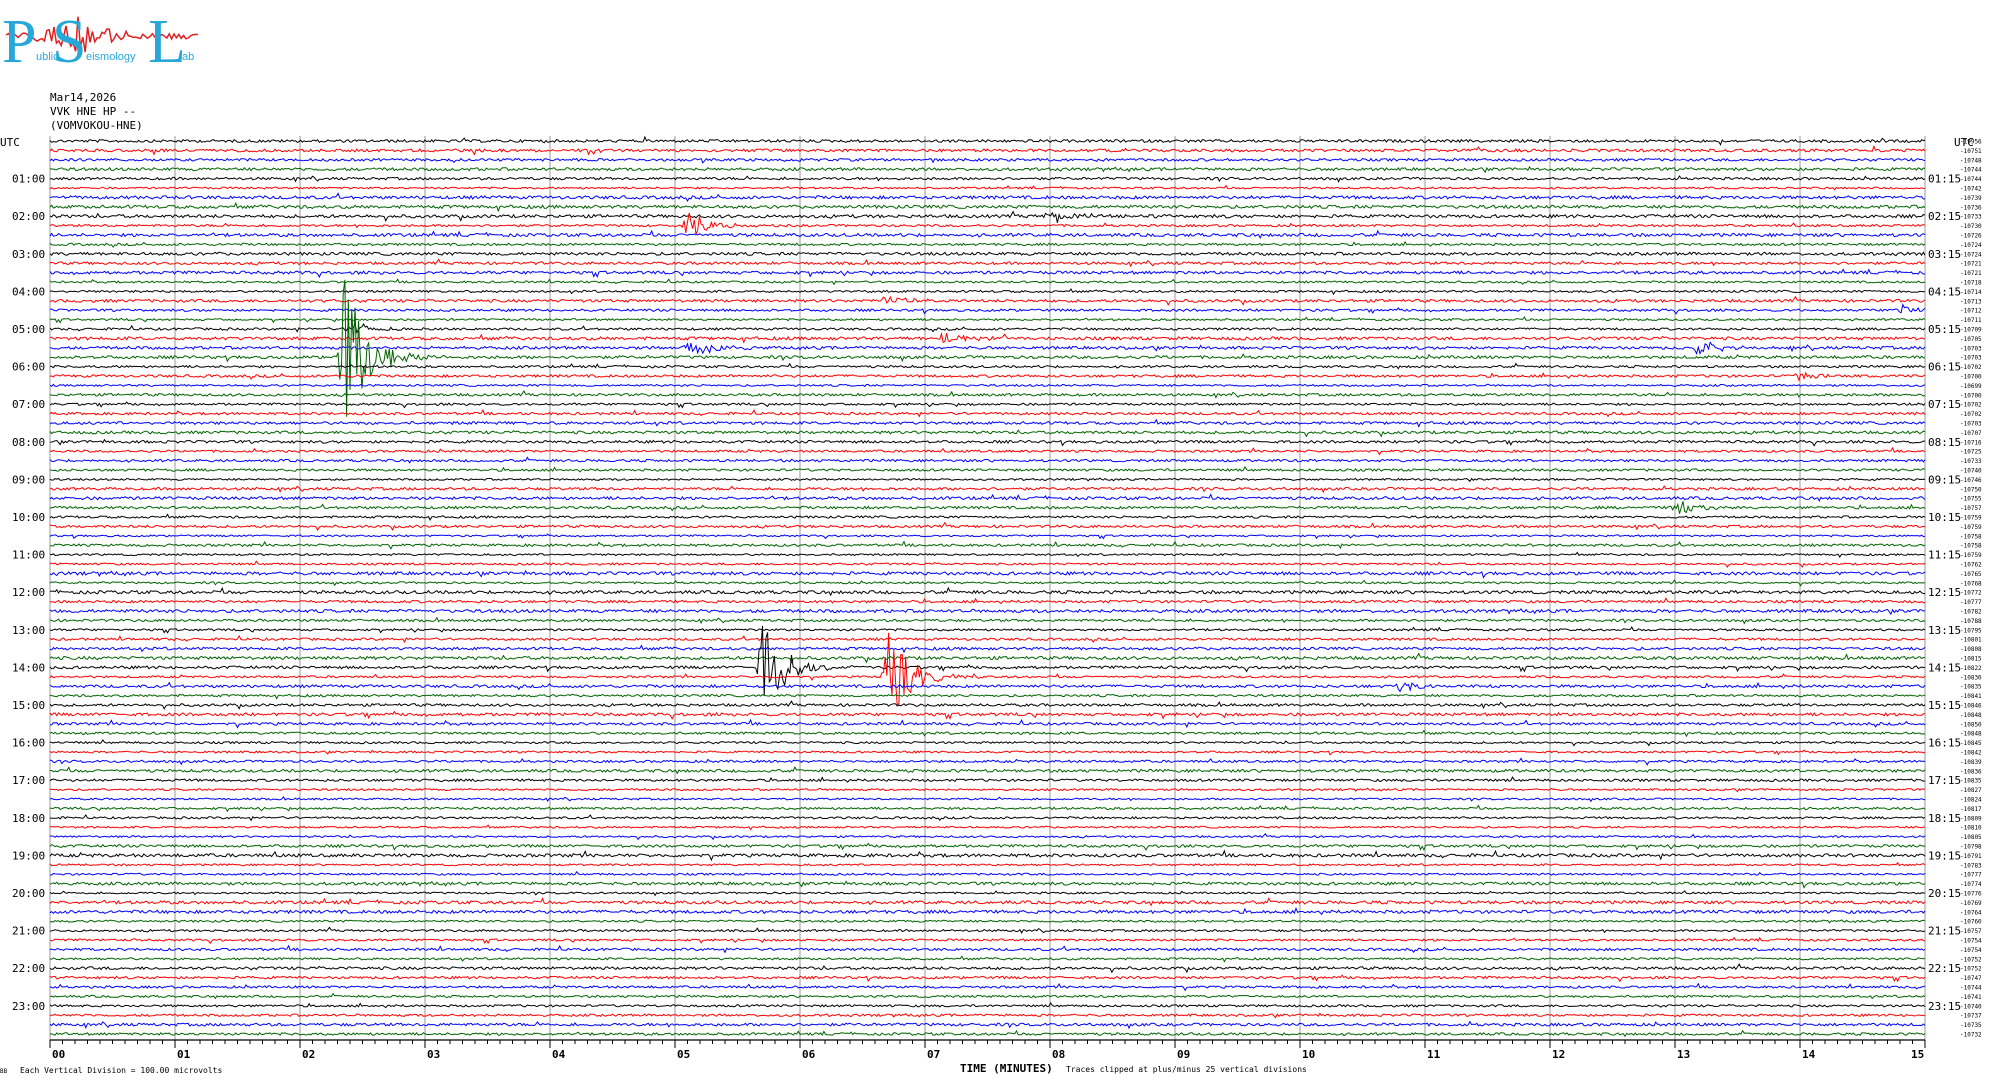 The width and height of the screenshot is (2010, 1080). Describe the element at coordinates (1971, 226) in the screenshot. I see `trace-offset-label: -10730` at that location.